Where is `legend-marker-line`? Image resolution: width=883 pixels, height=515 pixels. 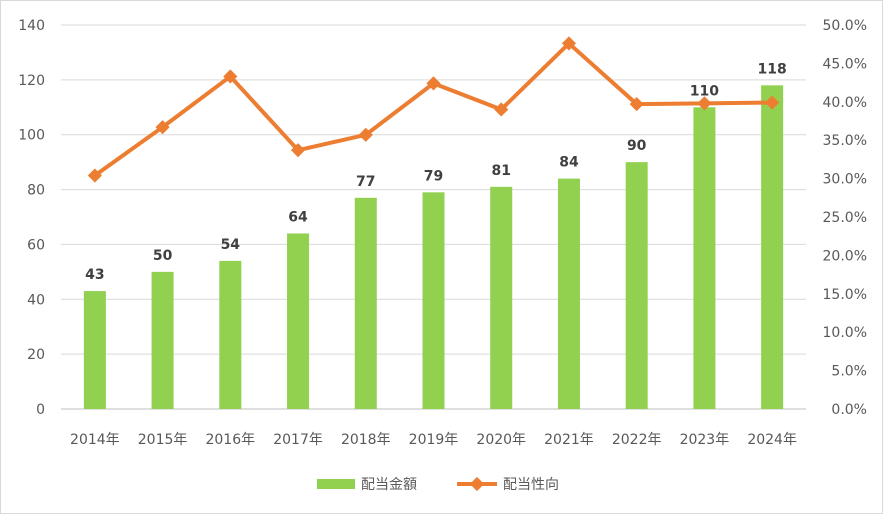 legend-marker-line is located at coordinates (477, 484).